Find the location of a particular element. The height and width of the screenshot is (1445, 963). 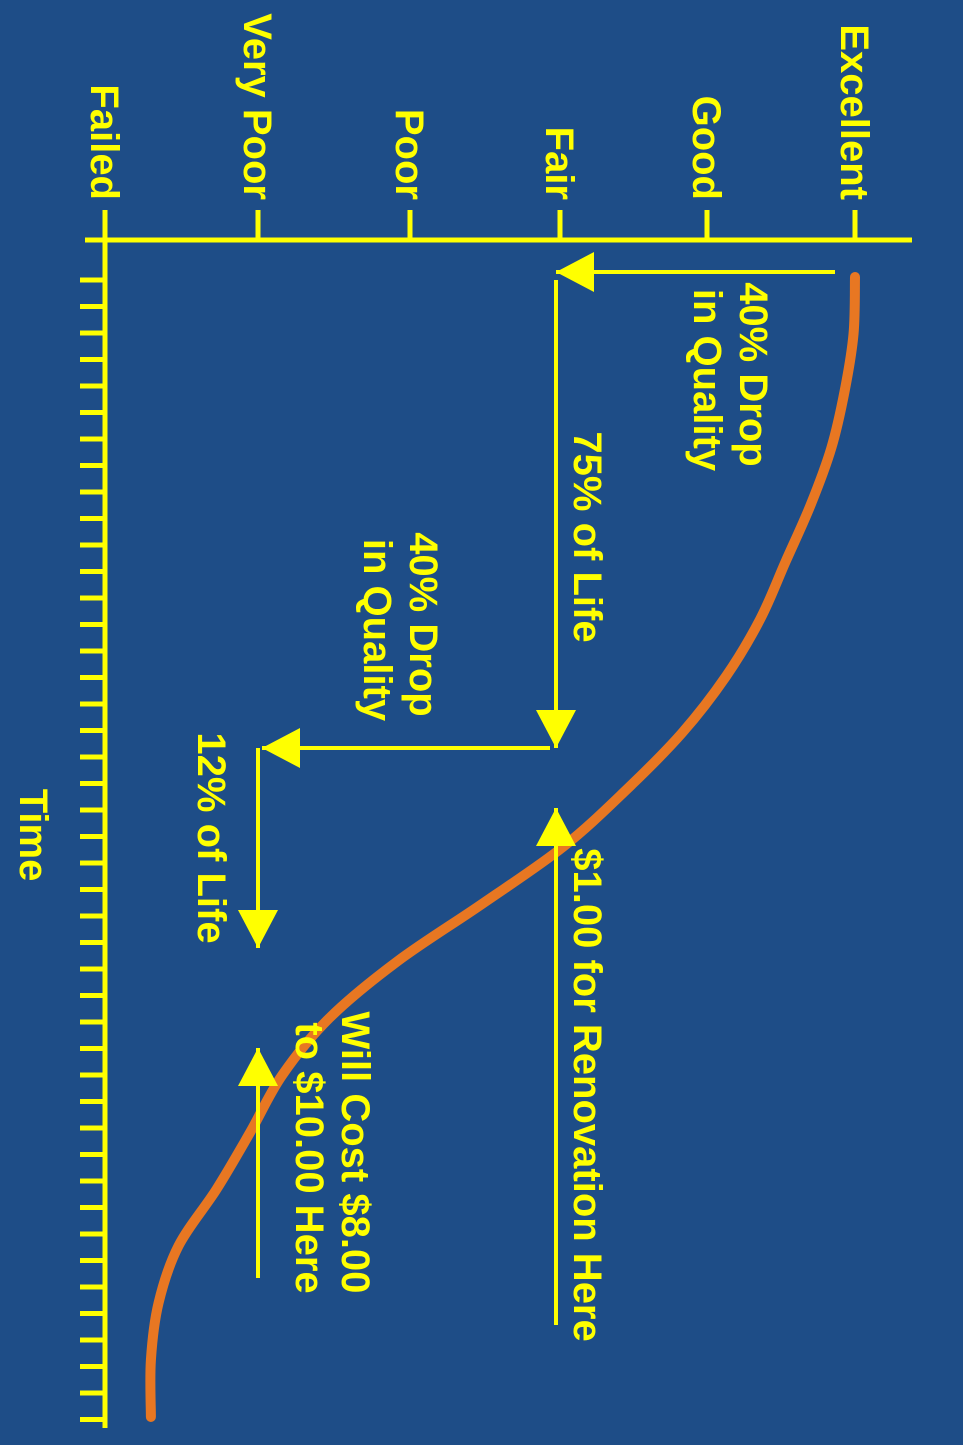

condition-ticks is located at coordinates (480, 225).